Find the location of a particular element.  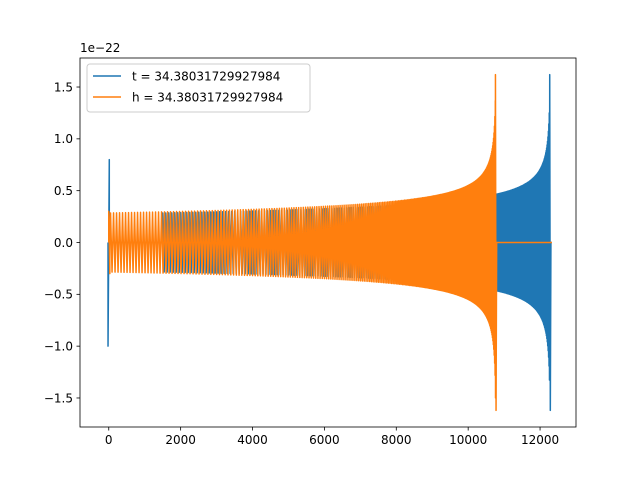

x-tick-label: 2000 is located at coordinates (180, 440).